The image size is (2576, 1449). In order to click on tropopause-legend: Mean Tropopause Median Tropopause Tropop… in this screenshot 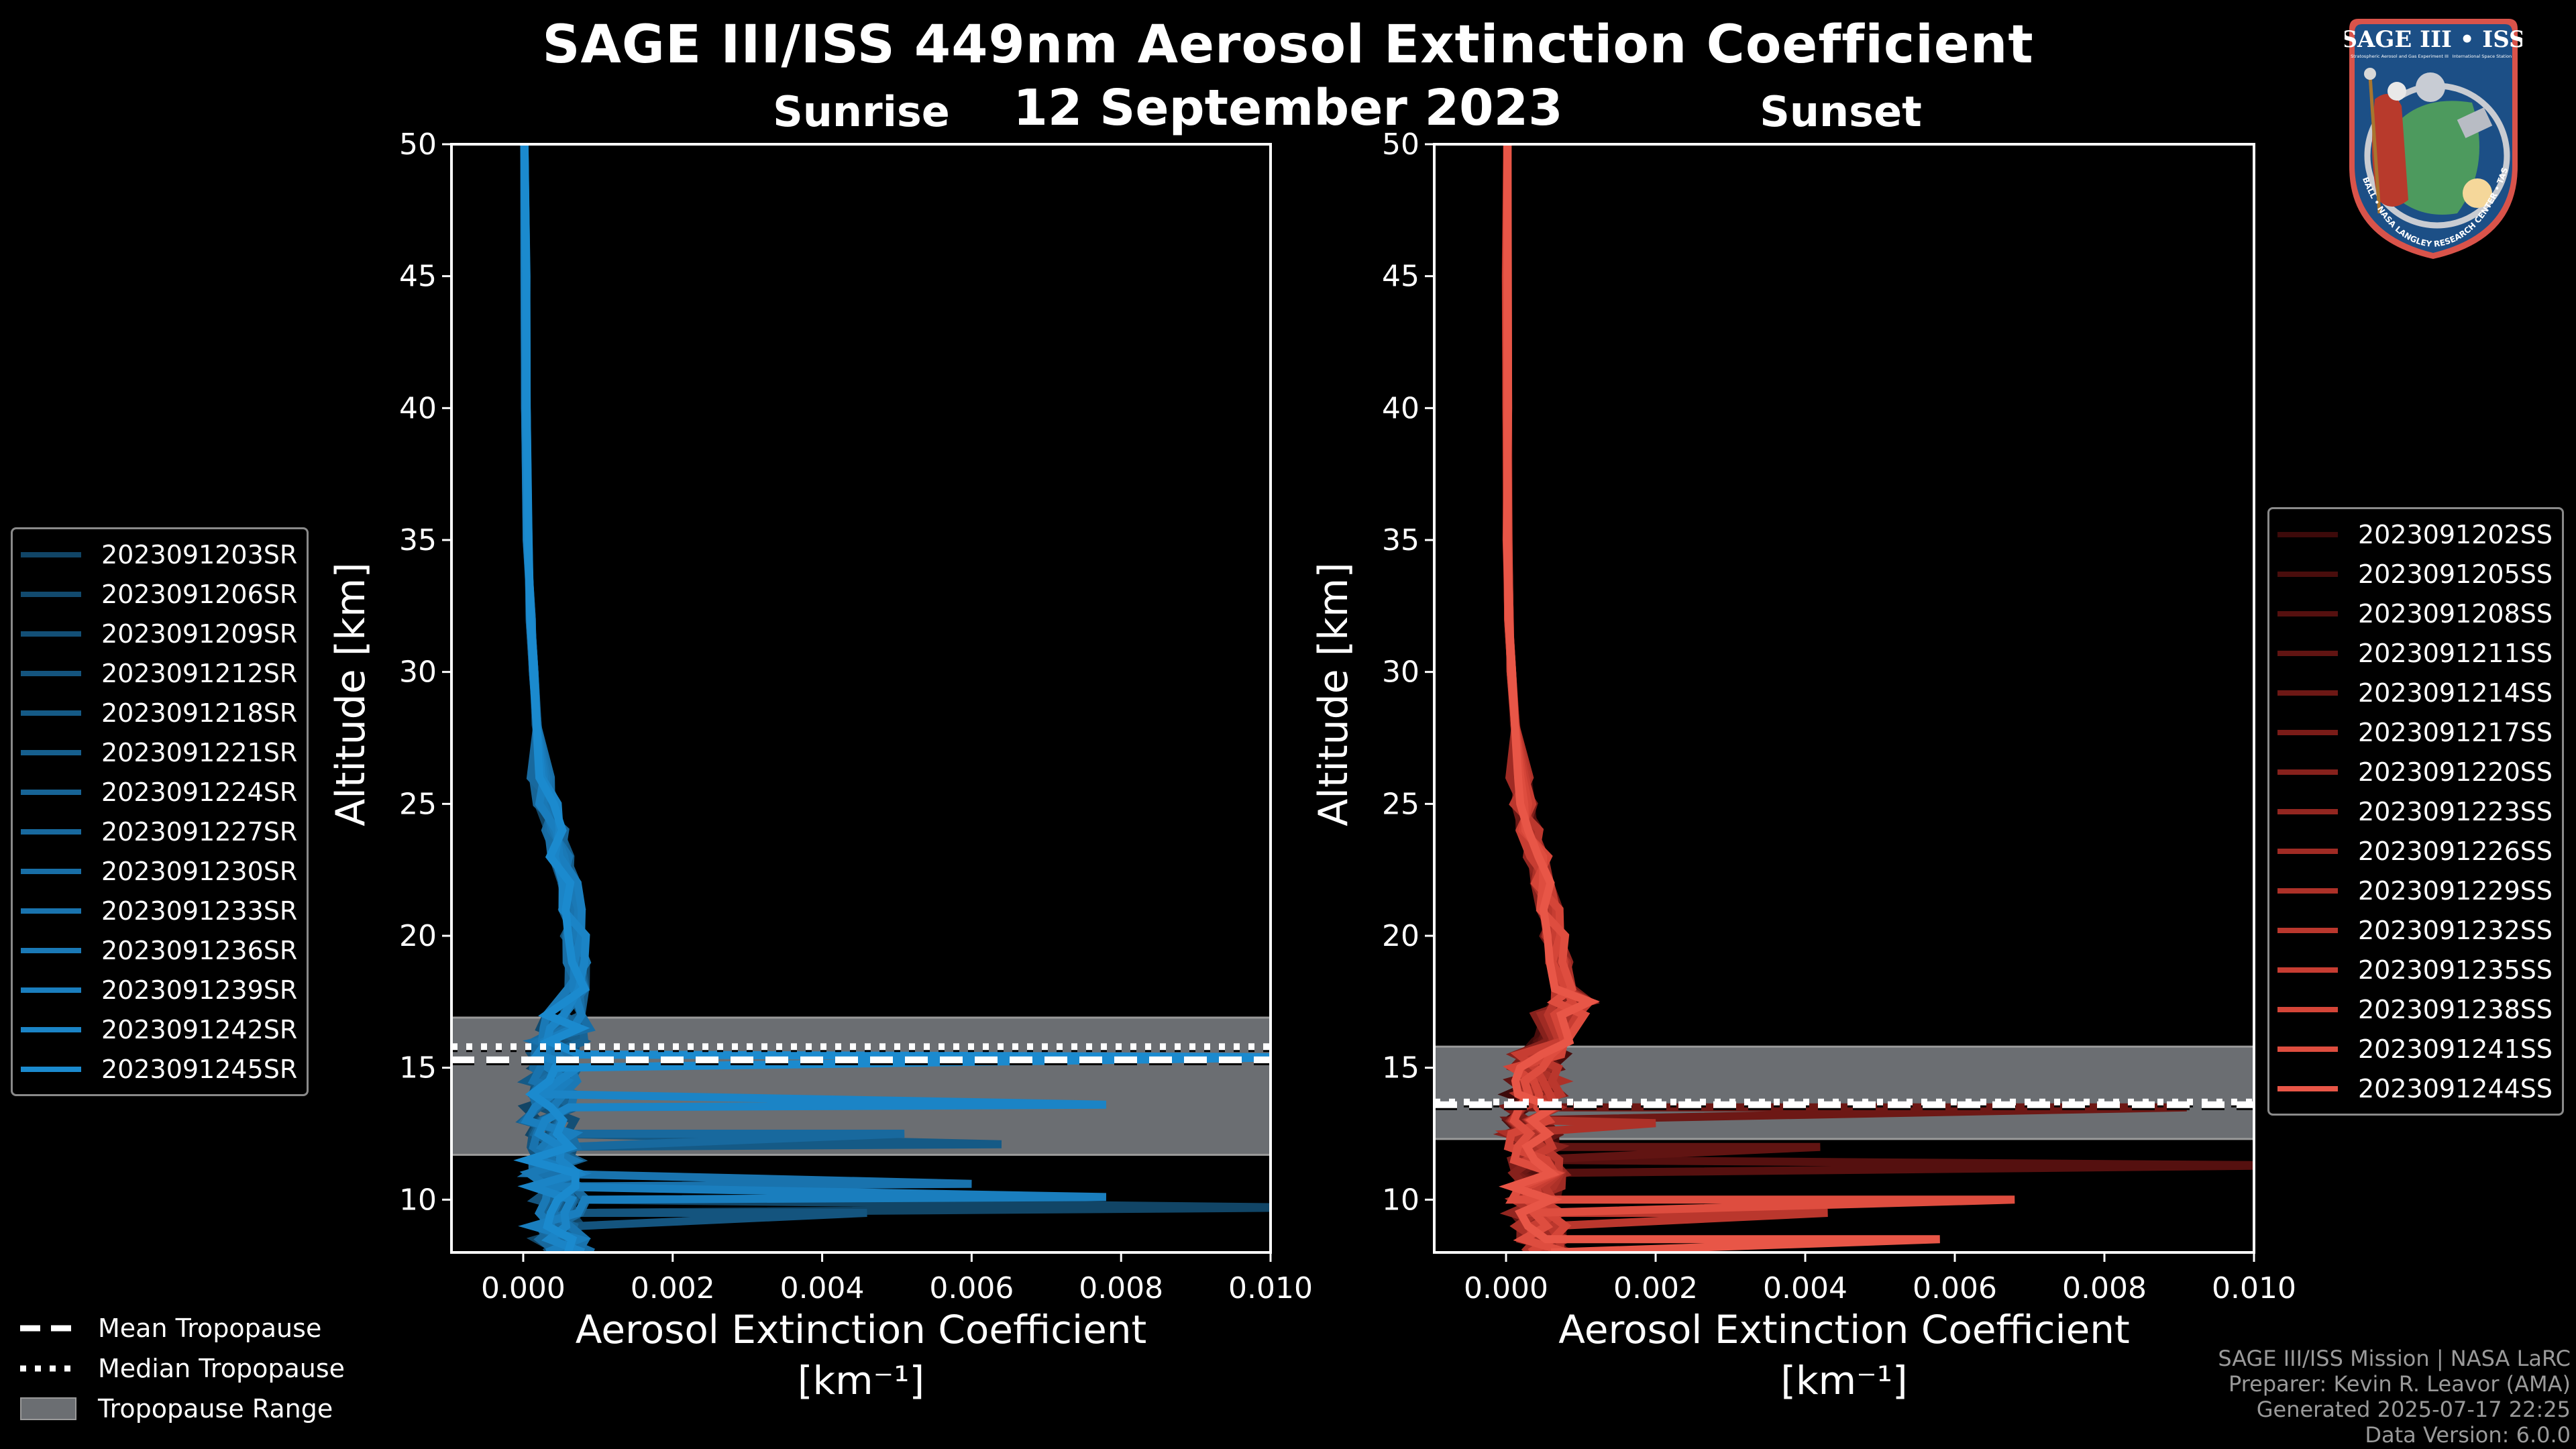, I will do `click(182, 1368)`.